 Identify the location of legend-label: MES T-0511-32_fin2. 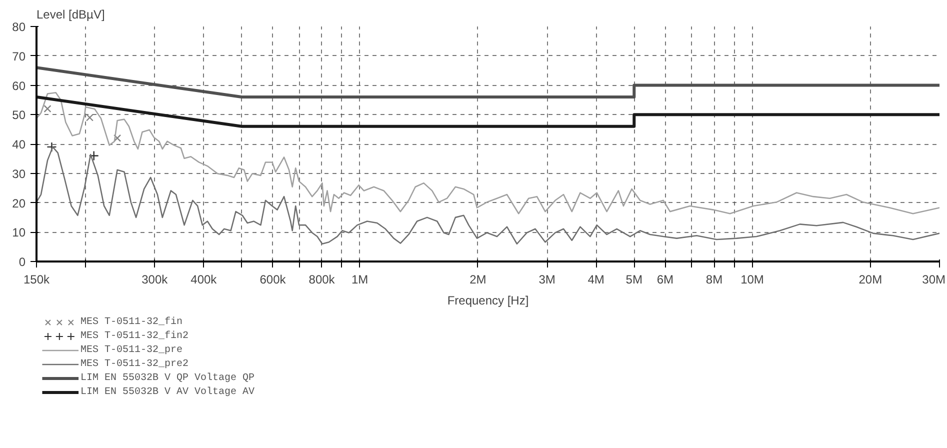
(134, 336).